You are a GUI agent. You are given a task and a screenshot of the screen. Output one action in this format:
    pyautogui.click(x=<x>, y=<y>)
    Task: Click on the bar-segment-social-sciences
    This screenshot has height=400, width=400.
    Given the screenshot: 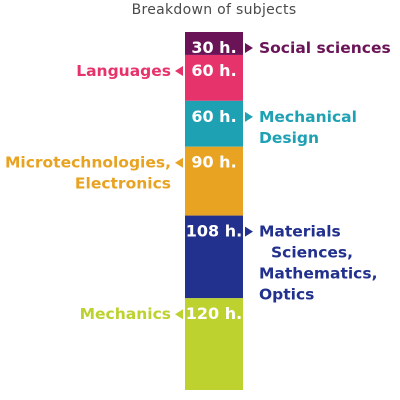 What is the action you would take?
    pyautogui.click(x=214, y=43)
    